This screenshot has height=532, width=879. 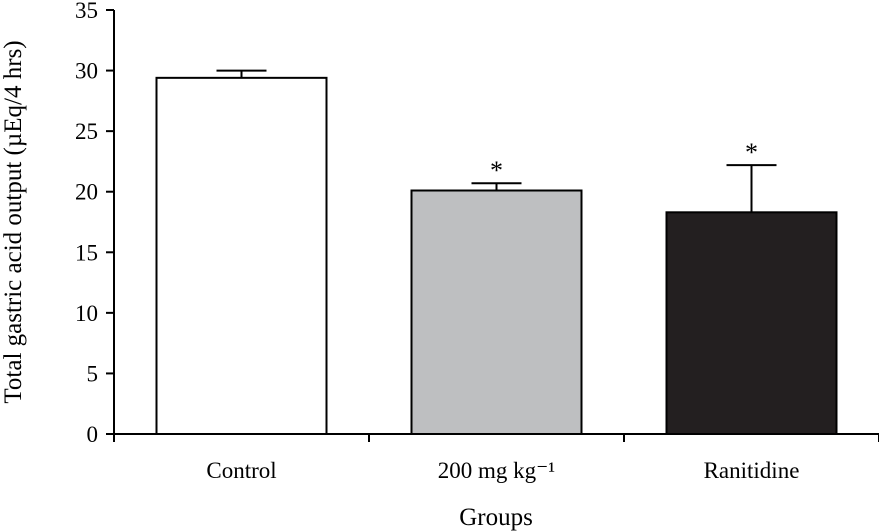 I want to click on y-tick-label-35: 35, so click(x=86, y=11).